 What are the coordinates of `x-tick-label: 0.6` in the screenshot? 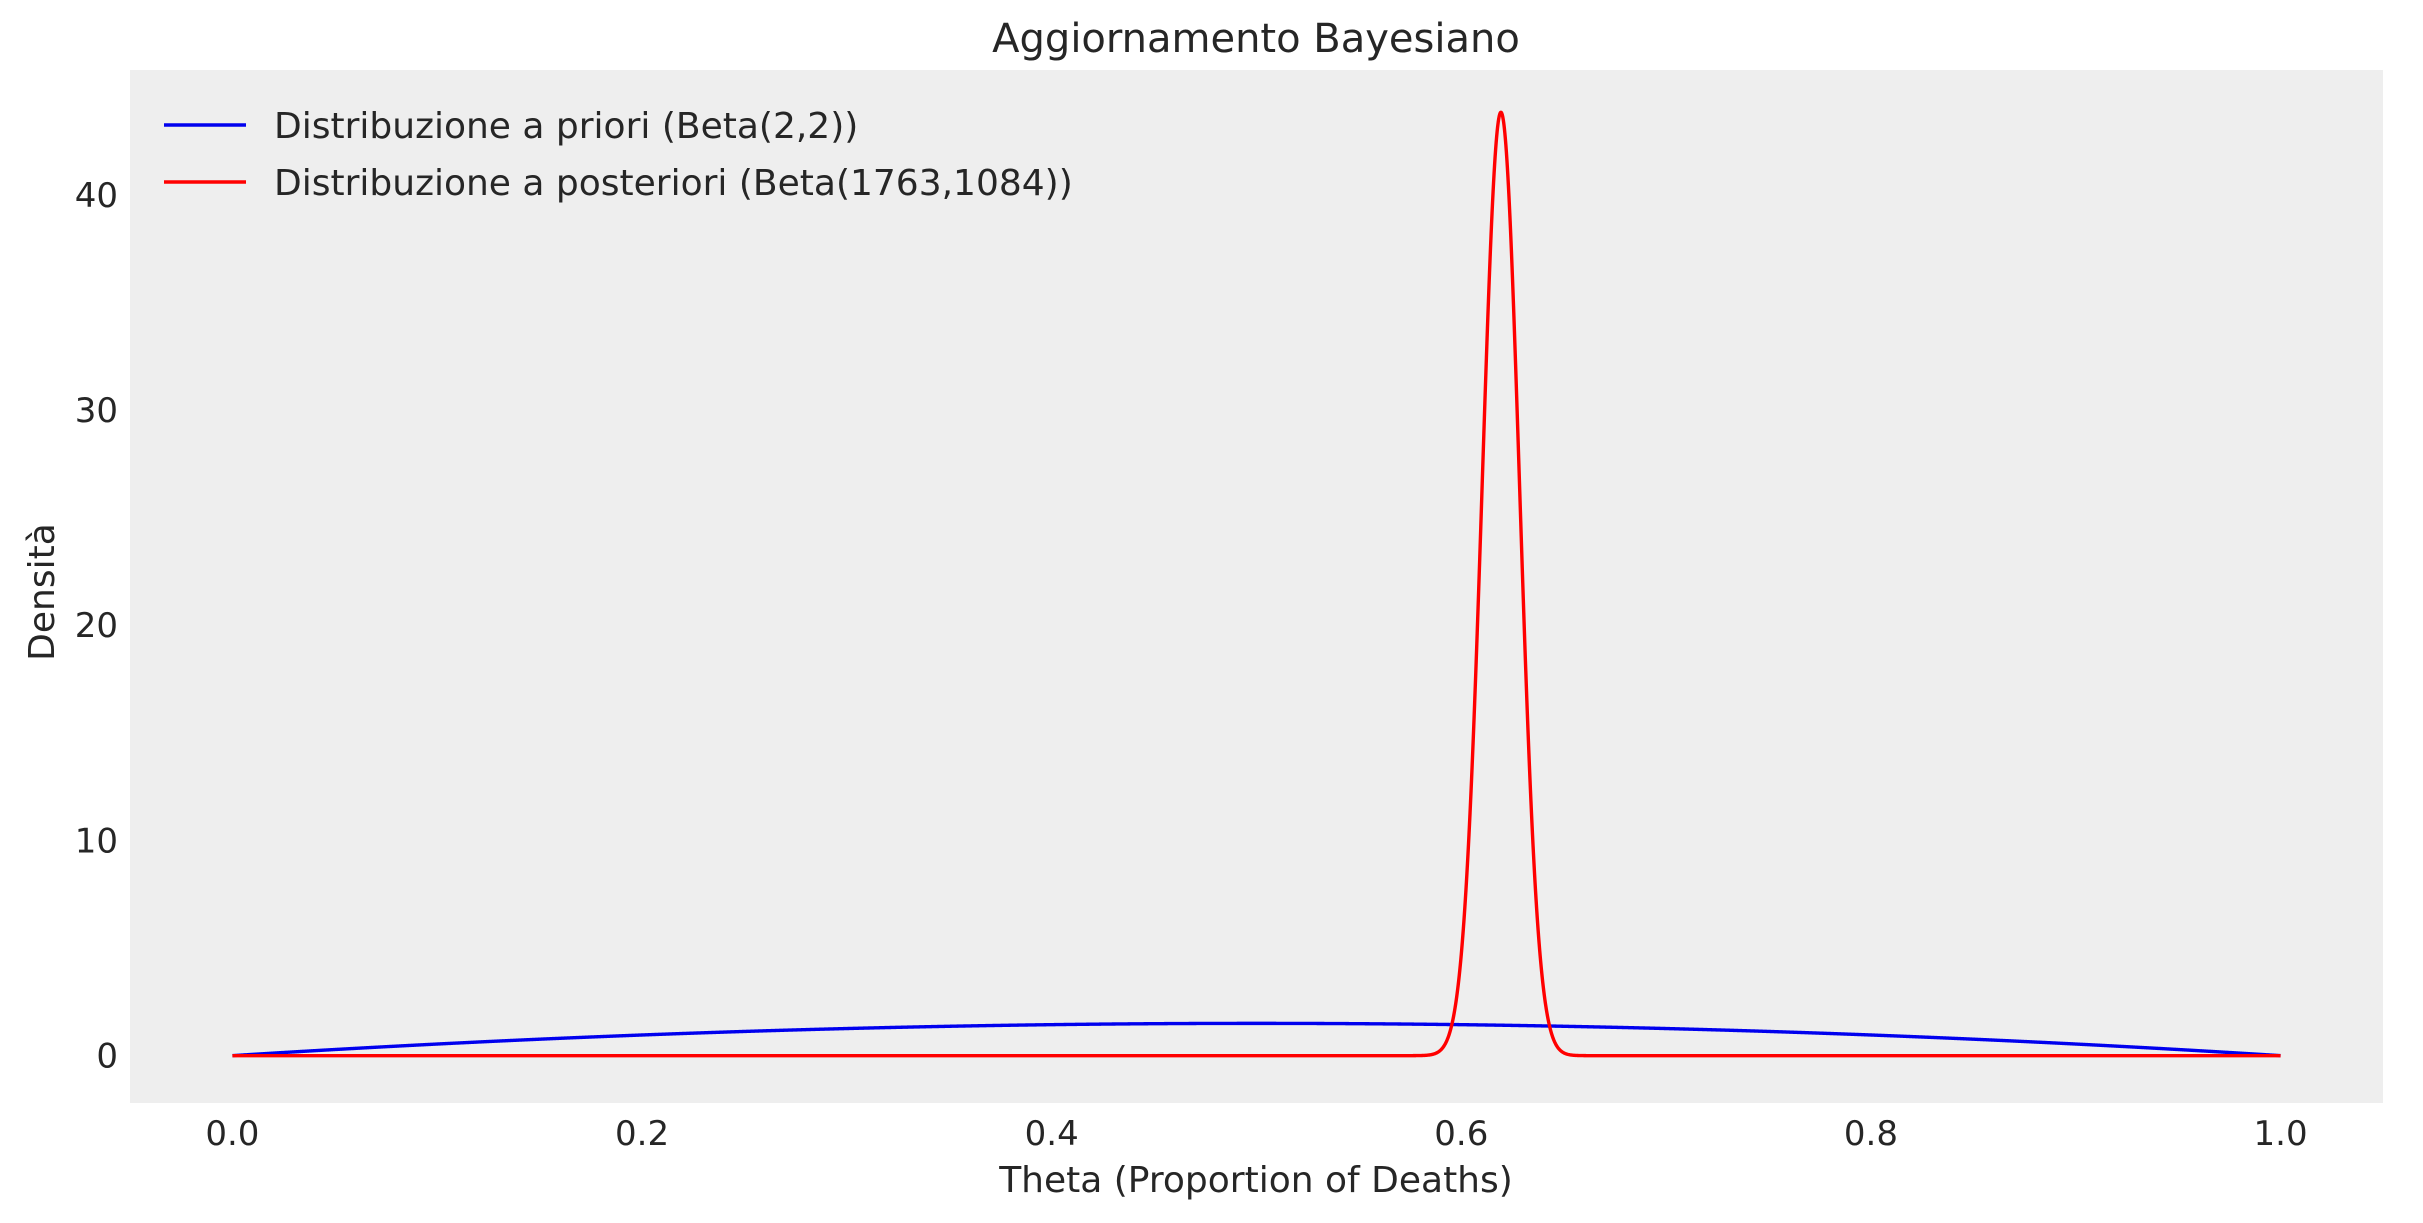 It's located at (1461, 1134).